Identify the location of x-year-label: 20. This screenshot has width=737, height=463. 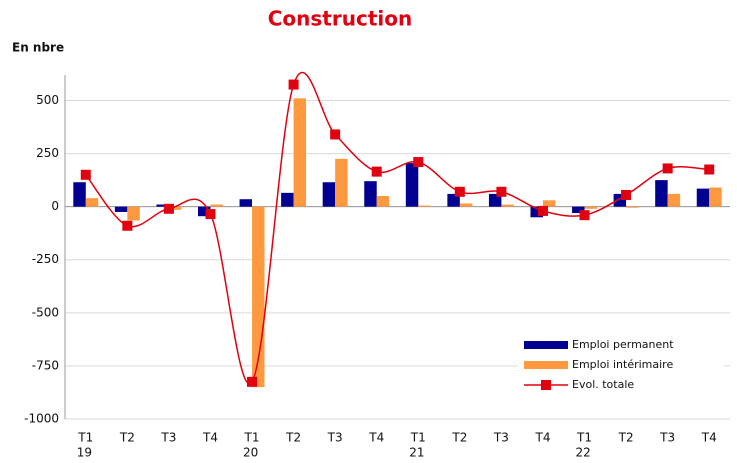
(250, 453).